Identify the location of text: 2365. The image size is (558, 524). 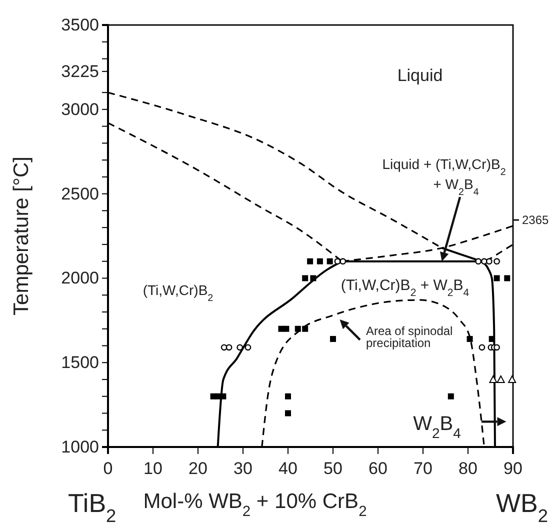
(536, 220).